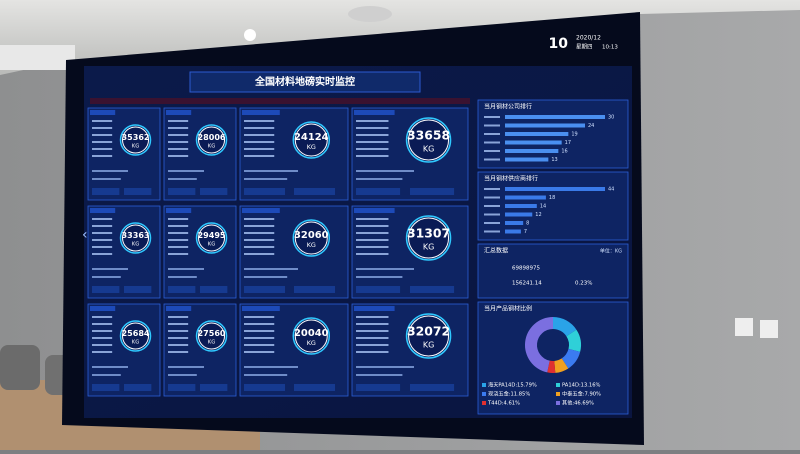  What do you see at coordinates (610, 48) in the screenshot?
I see `time: 10:13` at bounding box center [610, 48].